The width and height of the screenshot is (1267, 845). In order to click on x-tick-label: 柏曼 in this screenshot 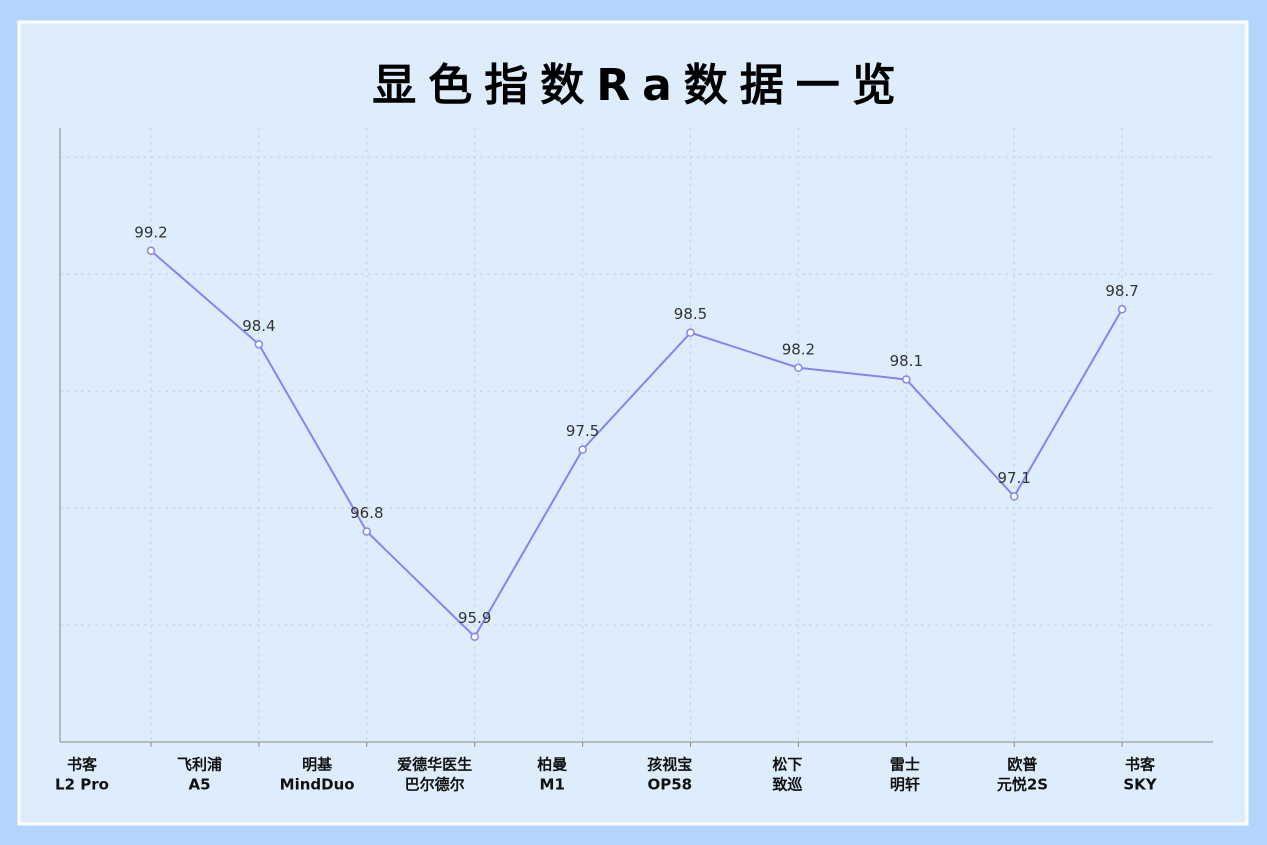, I will do `click(552, 765)`.